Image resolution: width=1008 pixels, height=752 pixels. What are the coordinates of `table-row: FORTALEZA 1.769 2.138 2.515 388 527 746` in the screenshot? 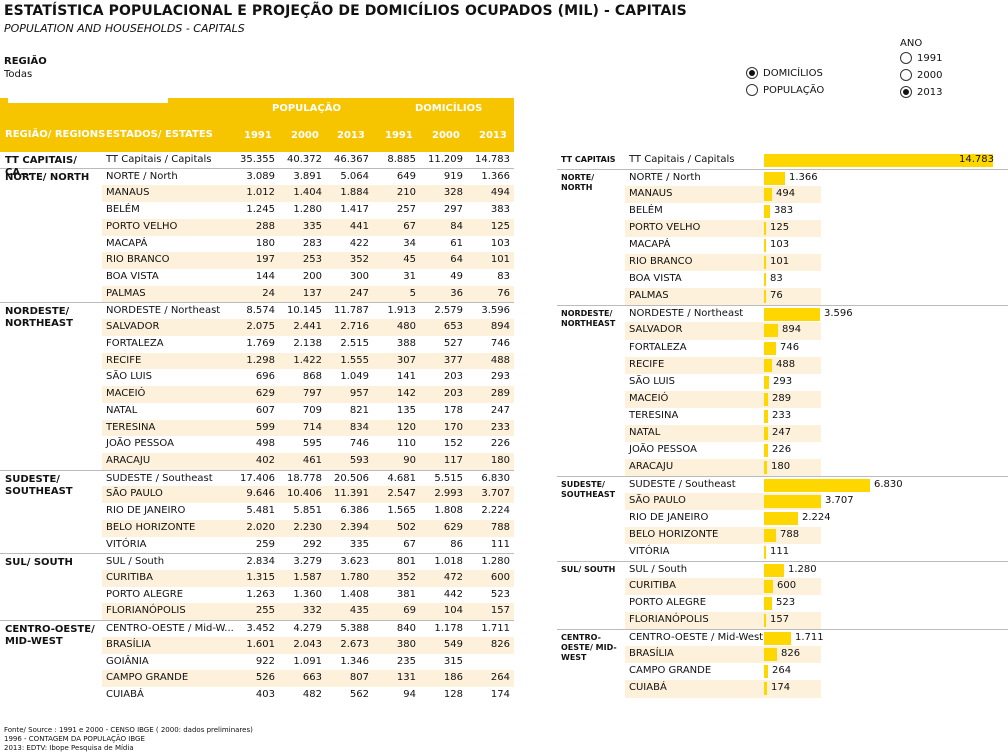 It's located at (257, 344).